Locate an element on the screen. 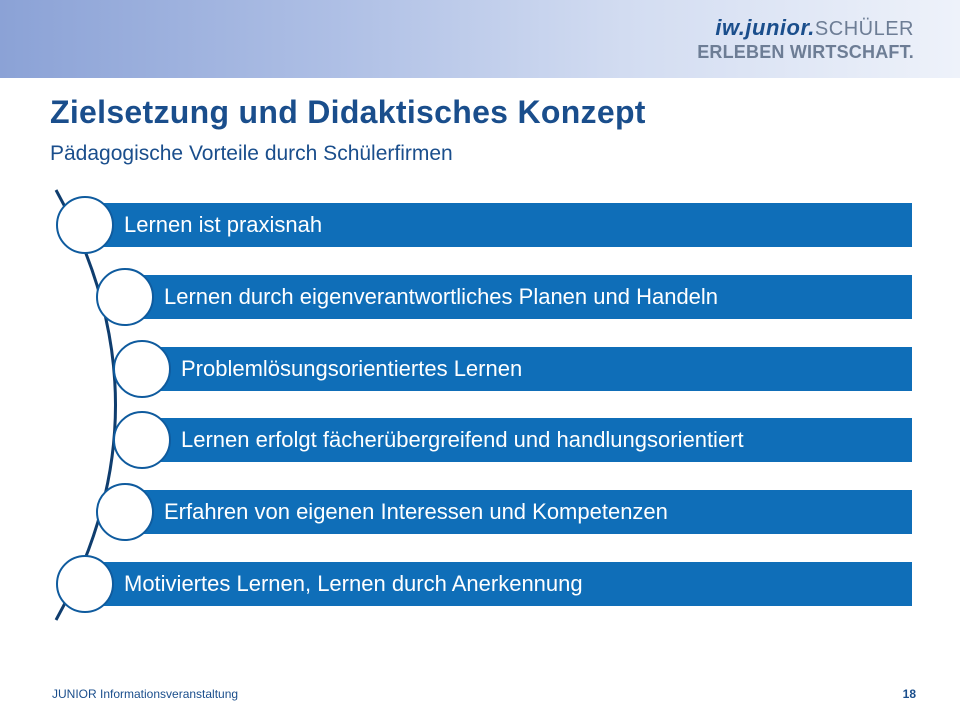 The width and height of the screenshot is (960, 720). header-band is located at coordinates (480, 39).